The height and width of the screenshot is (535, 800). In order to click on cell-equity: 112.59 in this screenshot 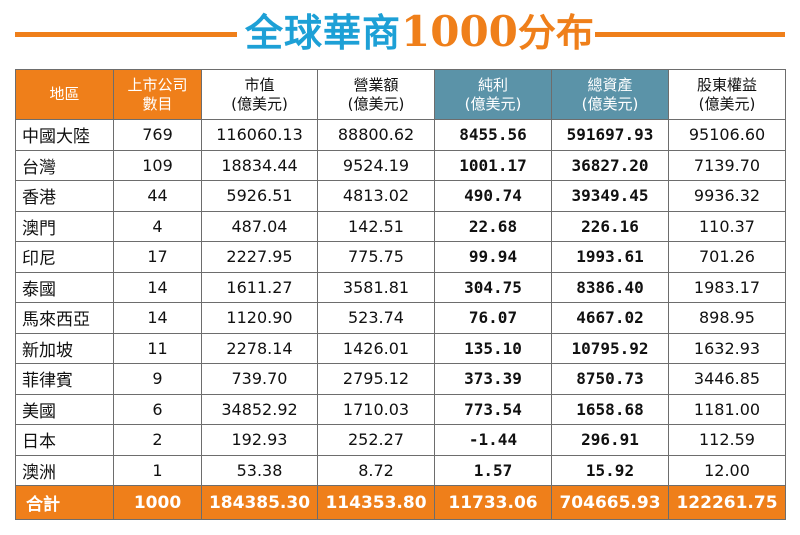, I will do `click(727, 440)`.